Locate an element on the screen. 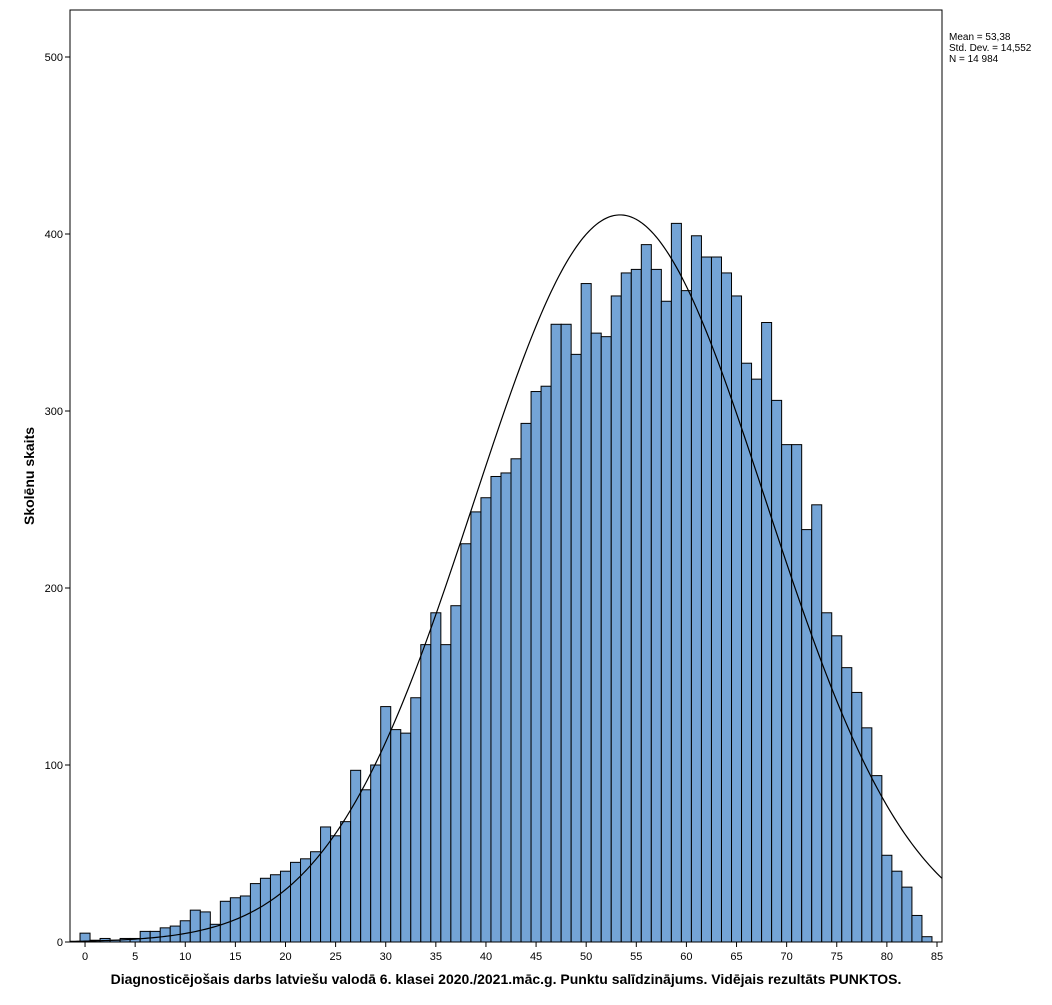 This screenshot has height=1005, width=1052. x-tick-label: 30 is located at coordinates (386, 957).